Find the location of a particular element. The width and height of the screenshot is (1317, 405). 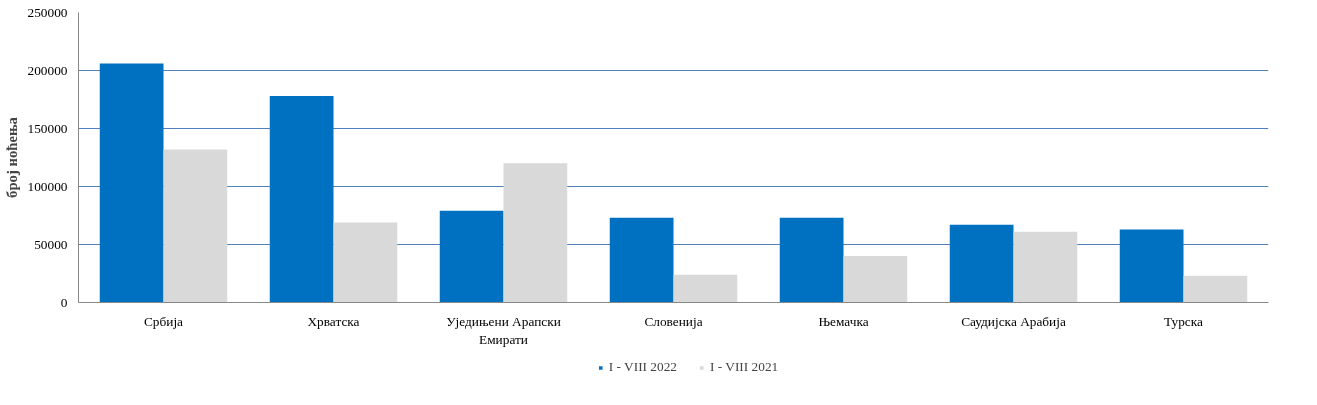

x-tick-label: Њемачка is located at coordinates (843, 321).